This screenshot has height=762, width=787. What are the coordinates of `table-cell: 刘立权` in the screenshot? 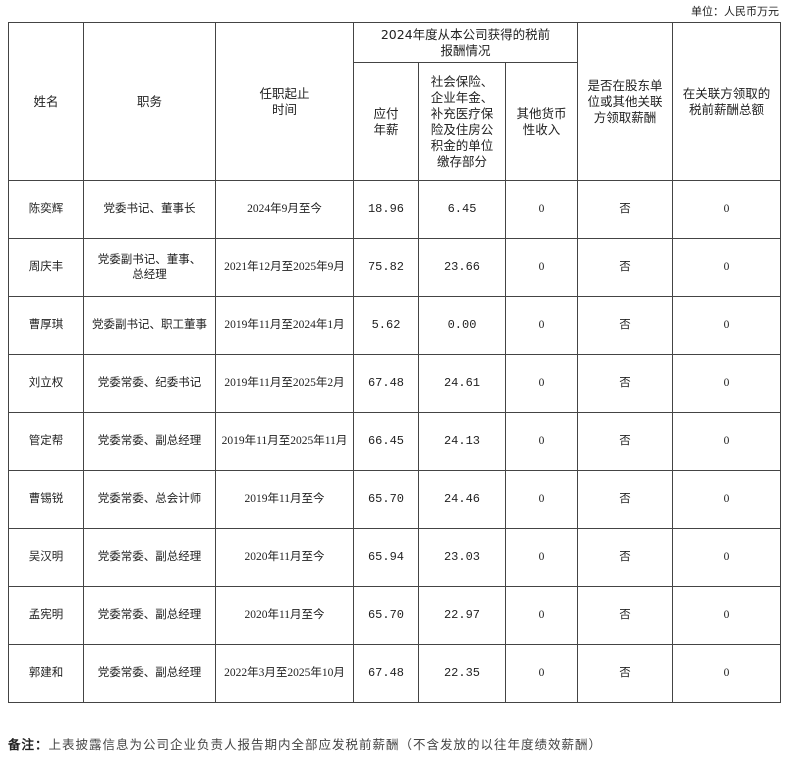 It's located at (46, 383).